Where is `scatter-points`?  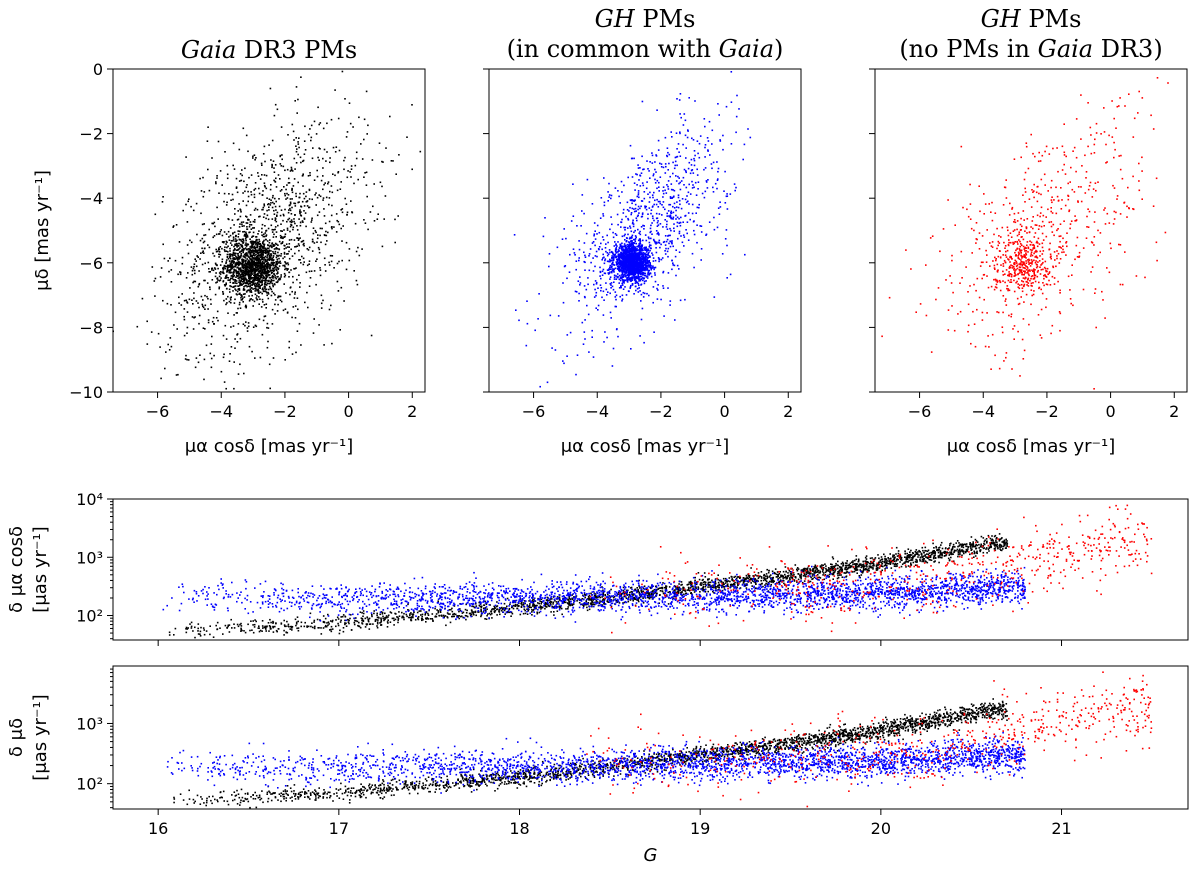 scatter-points is located at coordinates (632, 229).